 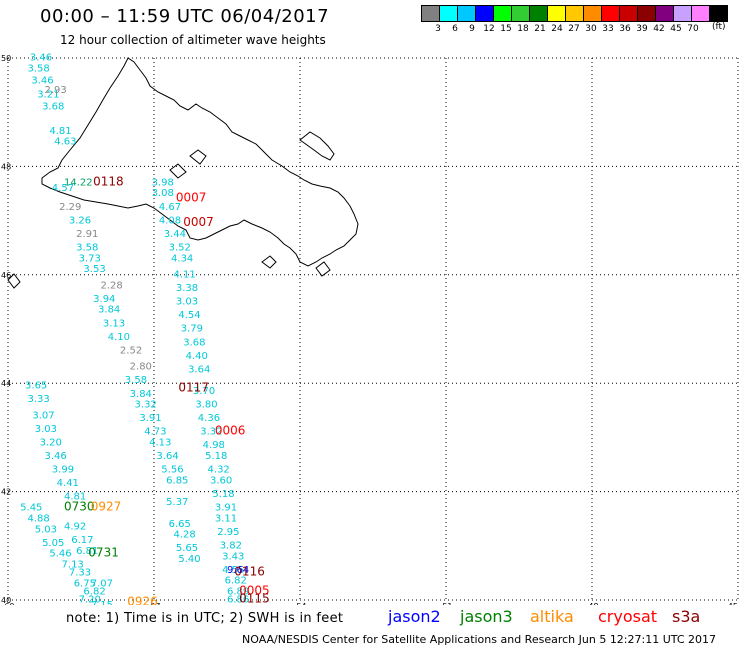 What do you see at coordinates (184, 535) in the screenshot?
I see `wave-height-label: 4.28` at bounding box center [184, 535].